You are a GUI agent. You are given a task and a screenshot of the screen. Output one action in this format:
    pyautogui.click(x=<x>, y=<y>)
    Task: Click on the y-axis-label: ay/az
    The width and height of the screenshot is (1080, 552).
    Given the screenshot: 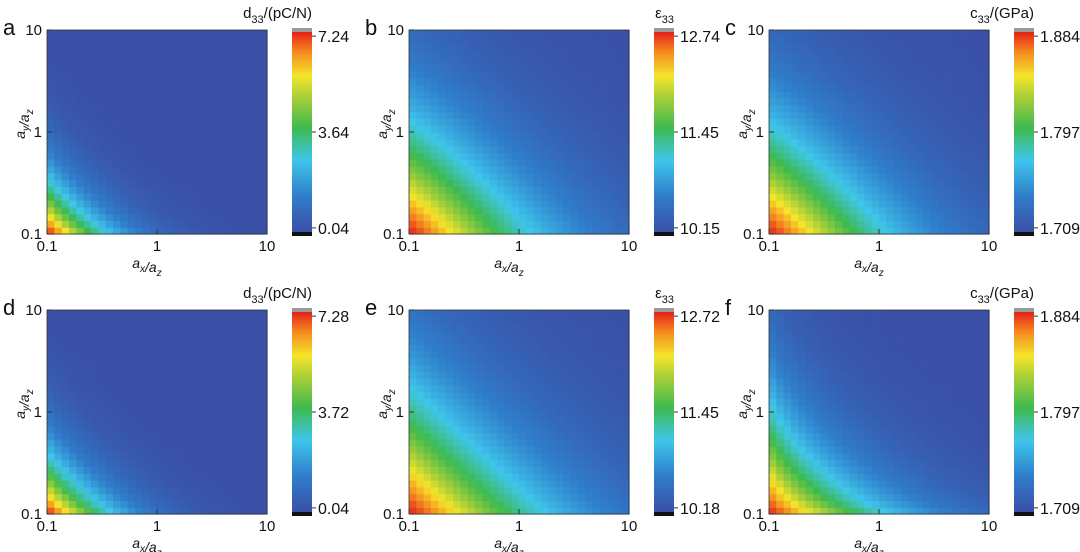 What is the action you would take?
    pyautogui.click(x=24, y=403)
    